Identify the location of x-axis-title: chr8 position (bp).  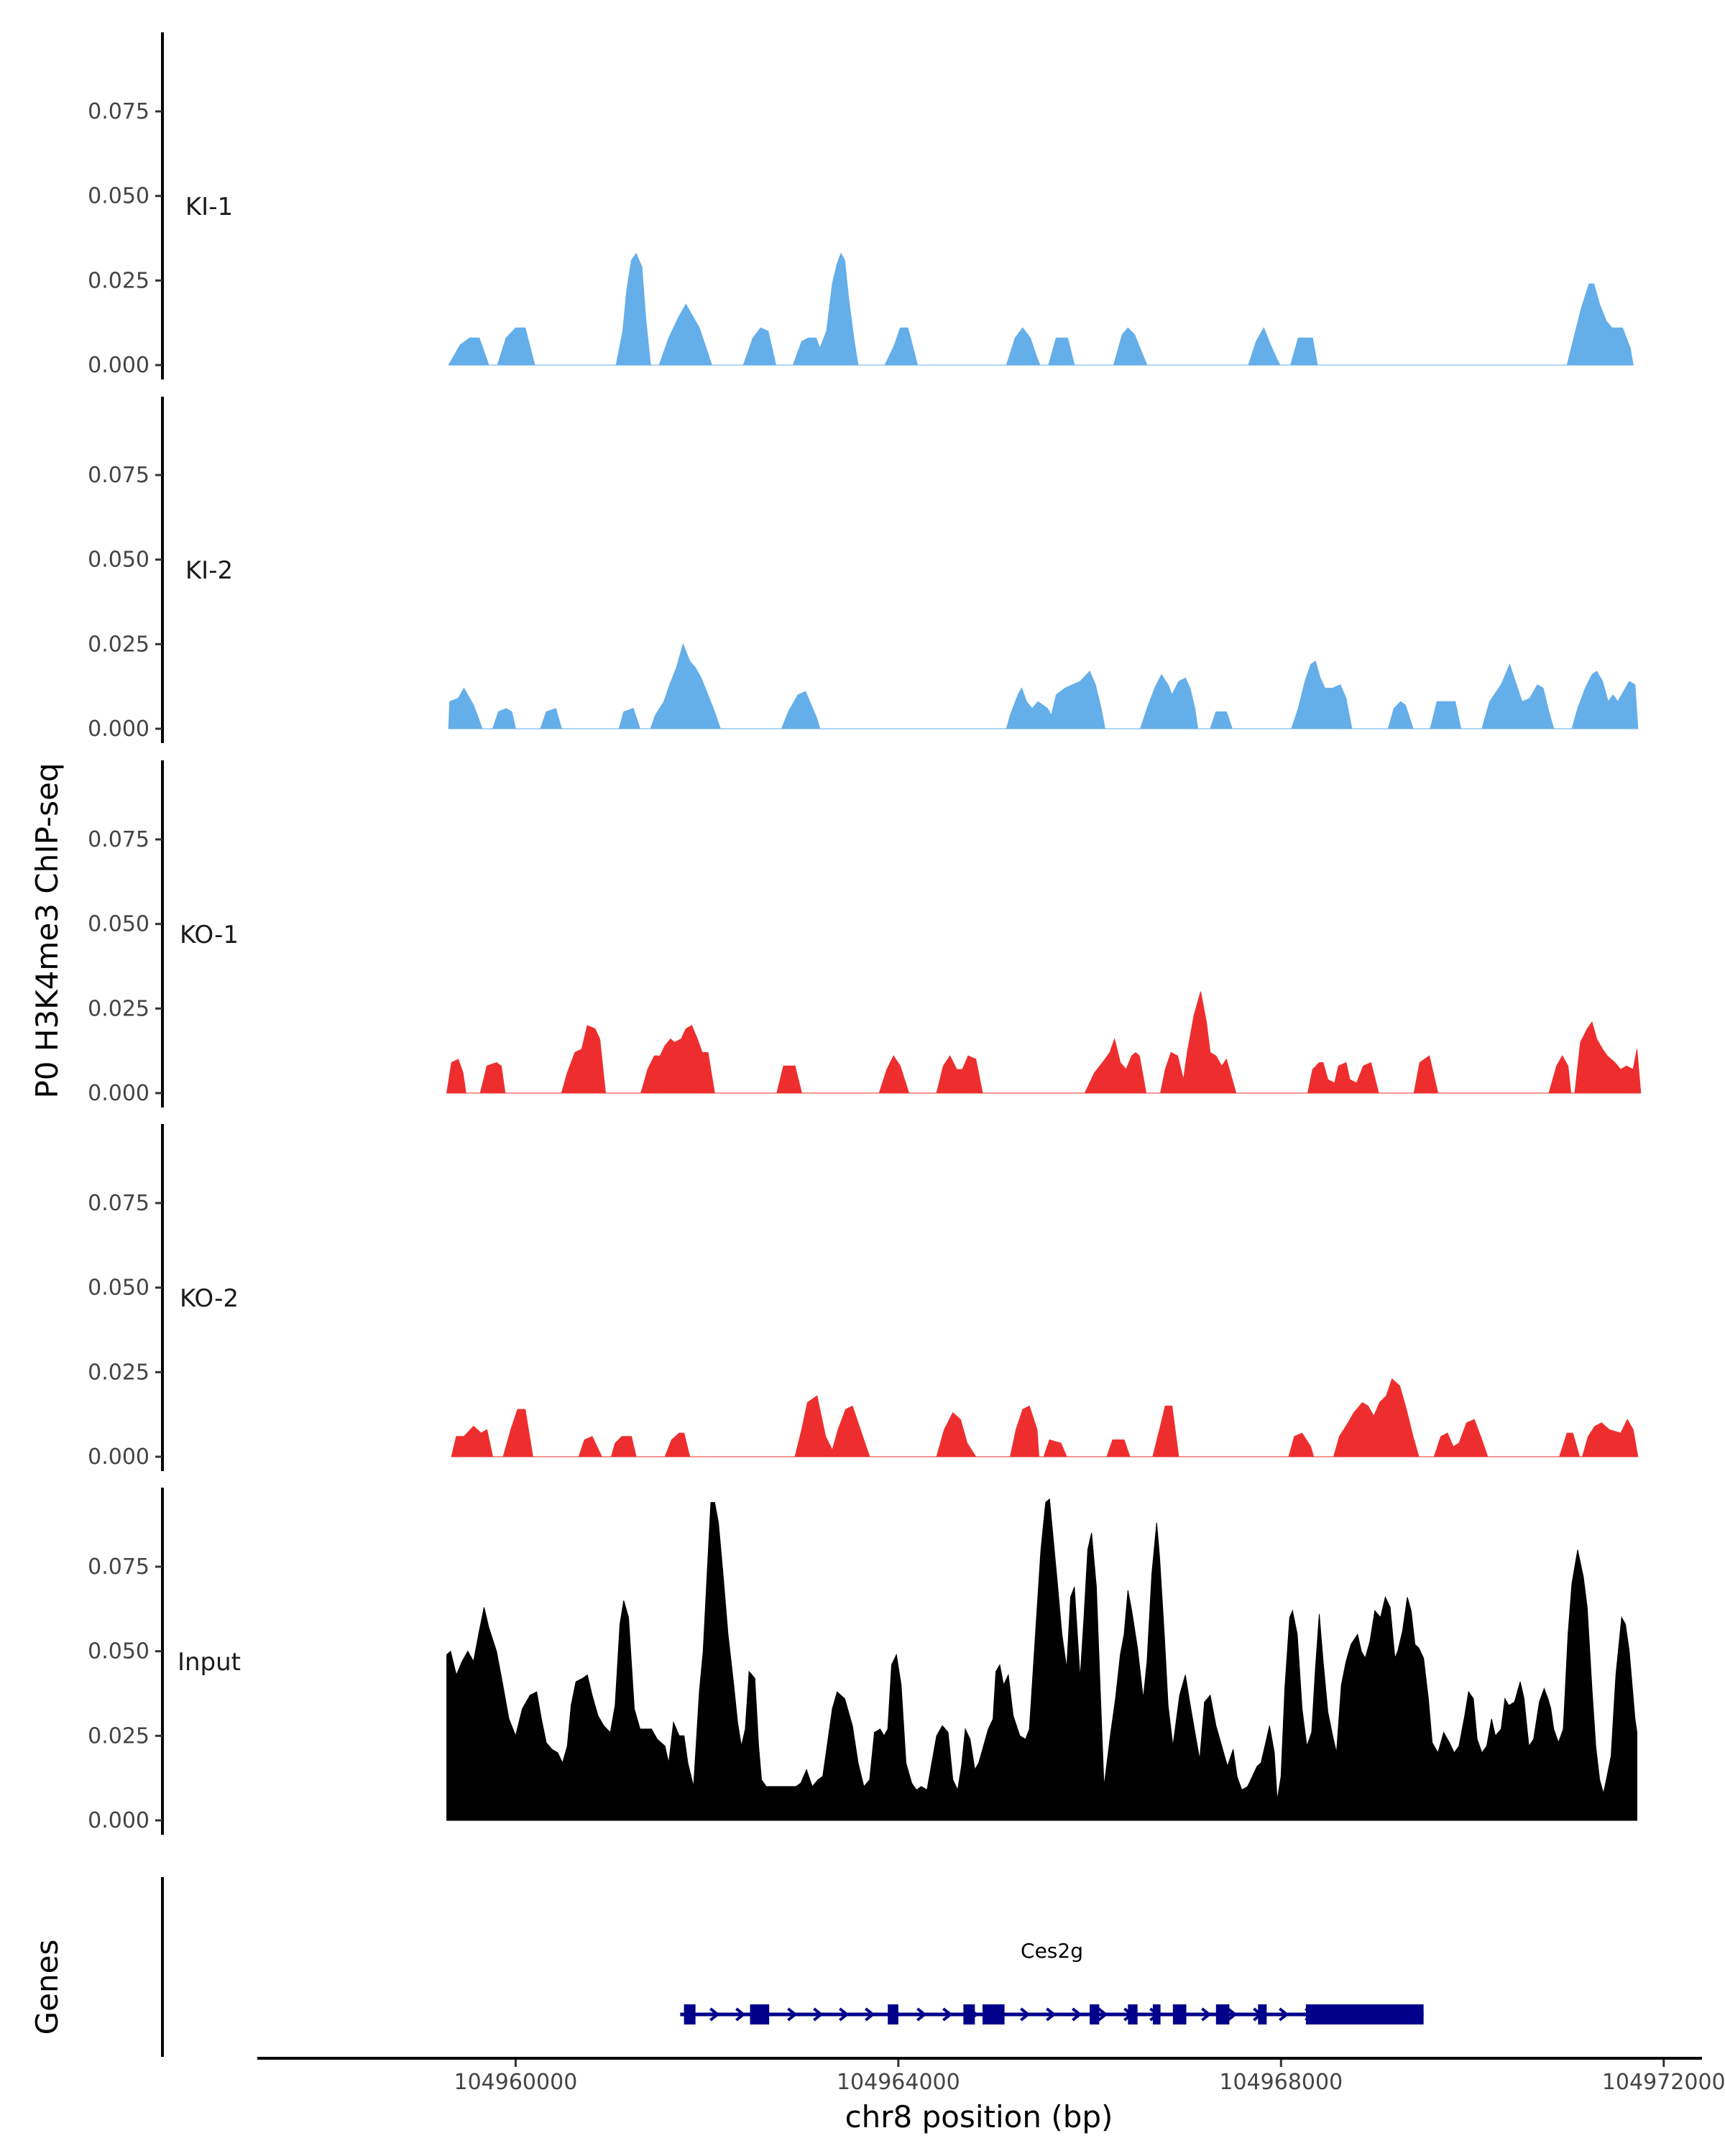
(979, 2116).